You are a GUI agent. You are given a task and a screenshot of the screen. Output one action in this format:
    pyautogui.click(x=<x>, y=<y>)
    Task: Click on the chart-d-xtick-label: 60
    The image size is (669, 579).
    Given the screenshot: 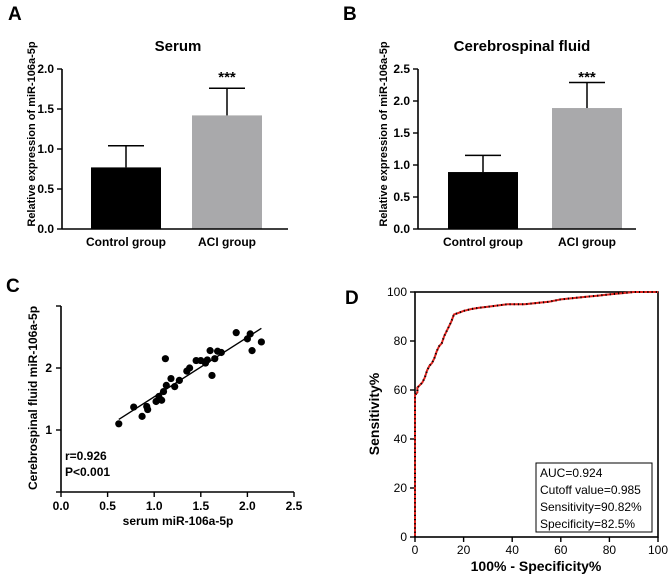 What is the action you would take?
    pyautogui.click(x=561, y=550)
    